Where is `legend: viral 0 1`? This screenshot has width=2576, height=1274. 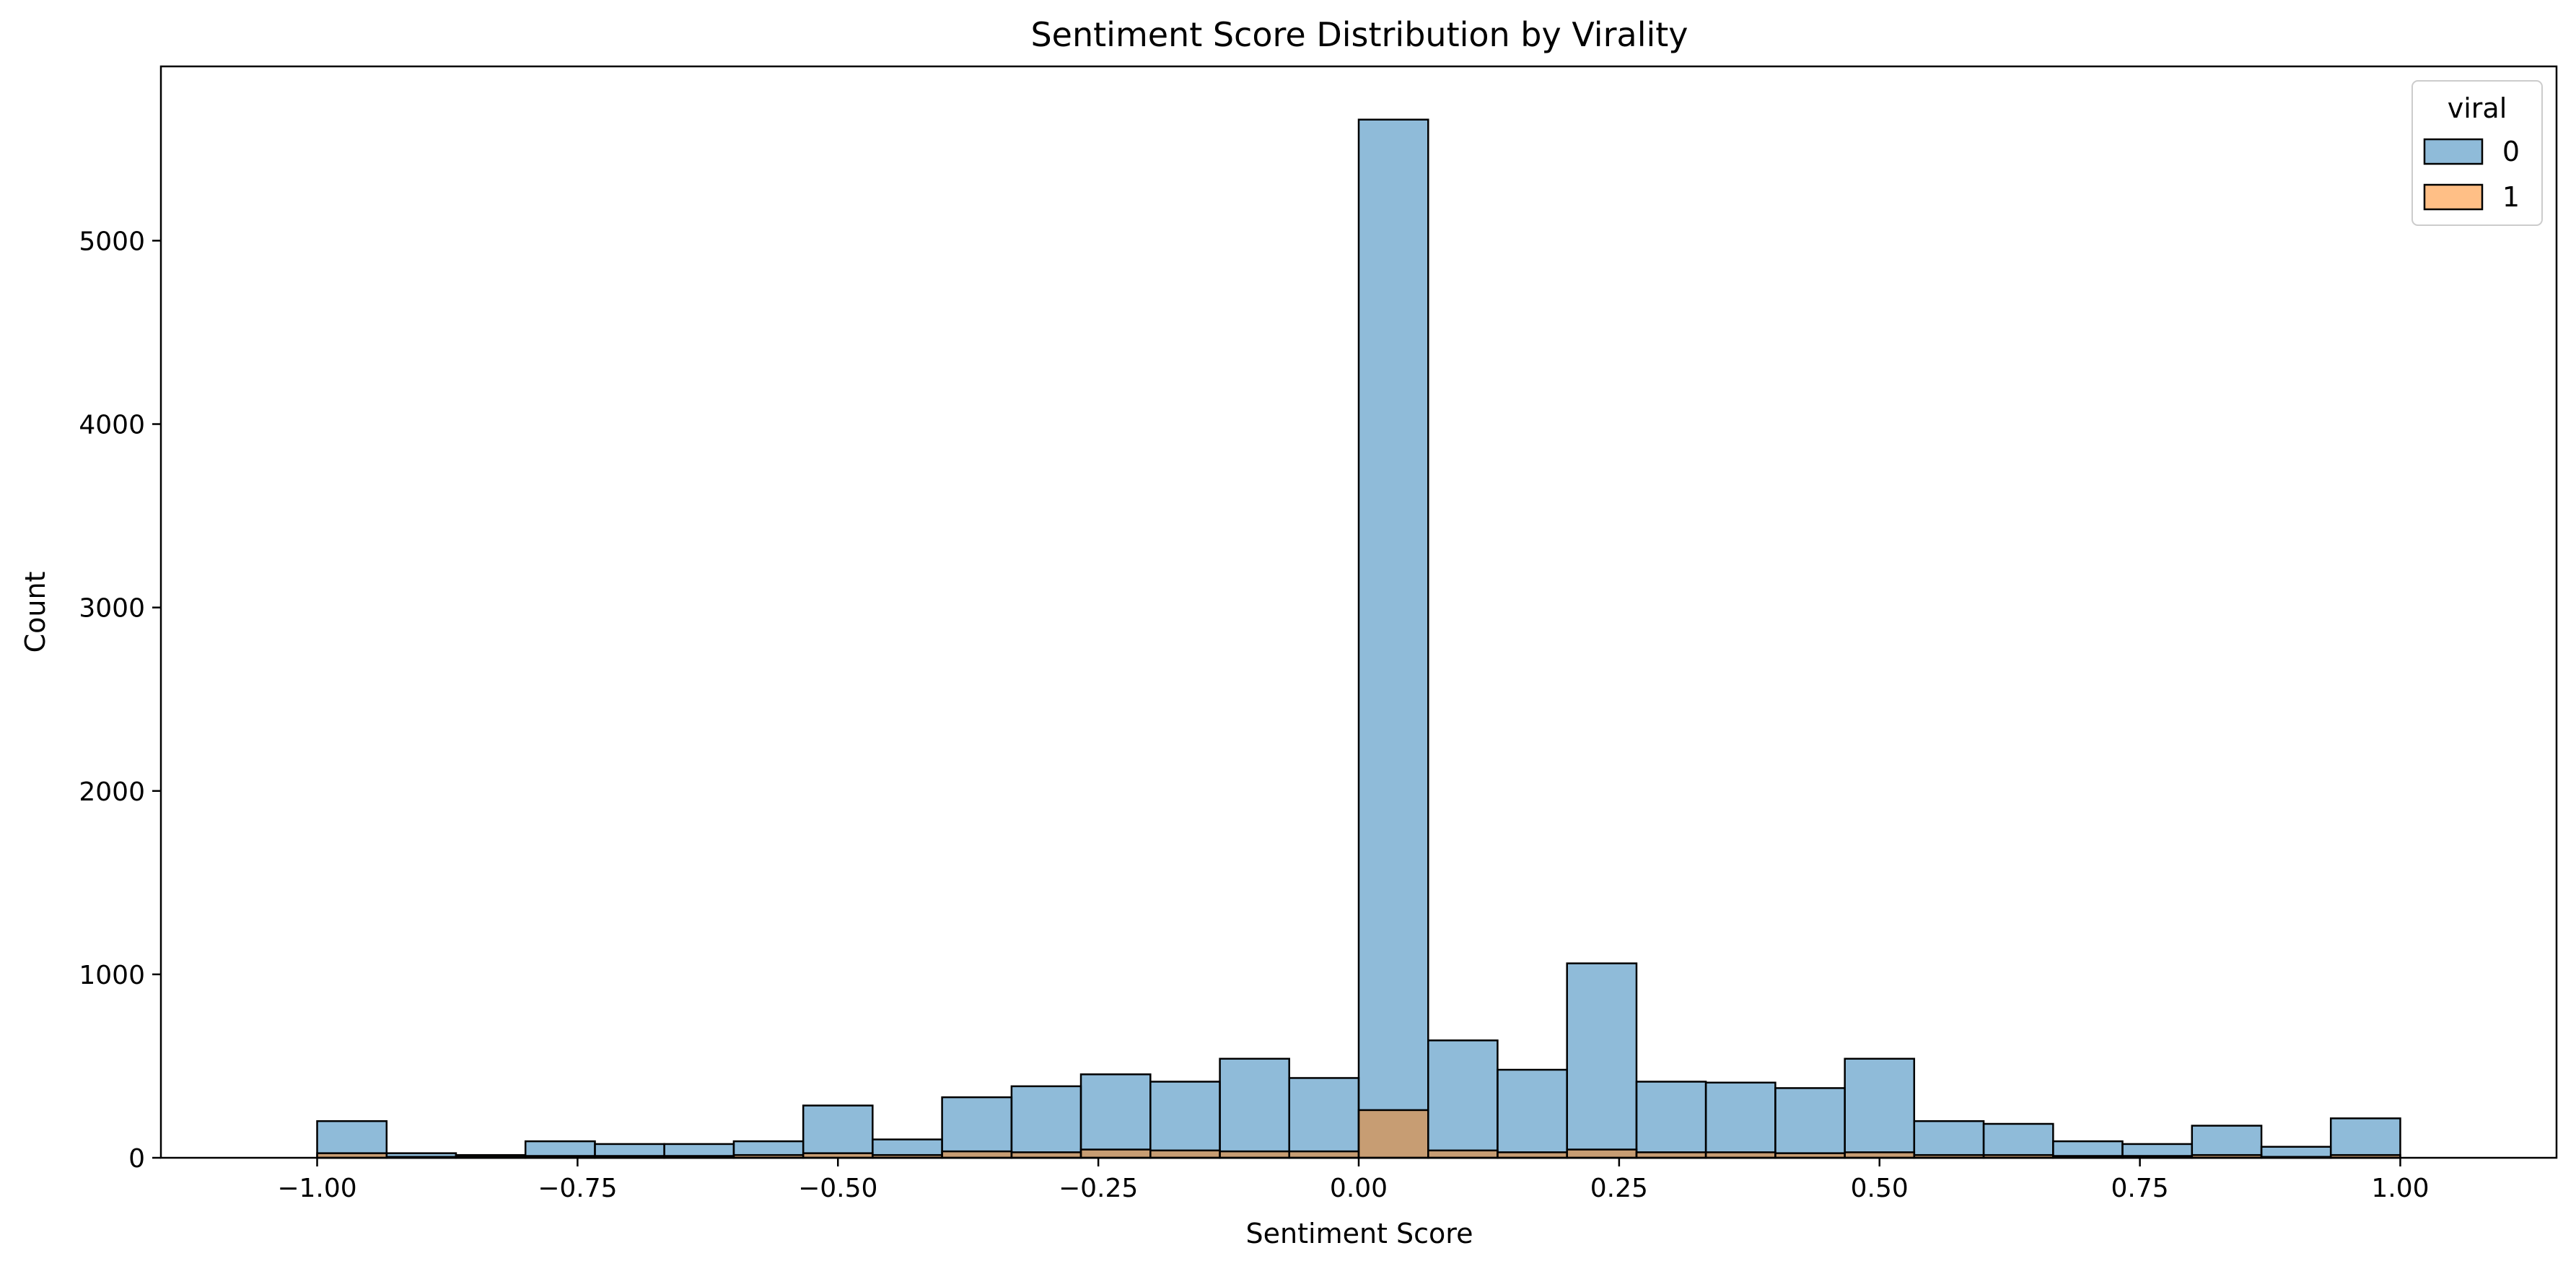 legend: viral 0 1 is located at coordinates (2477, 153).